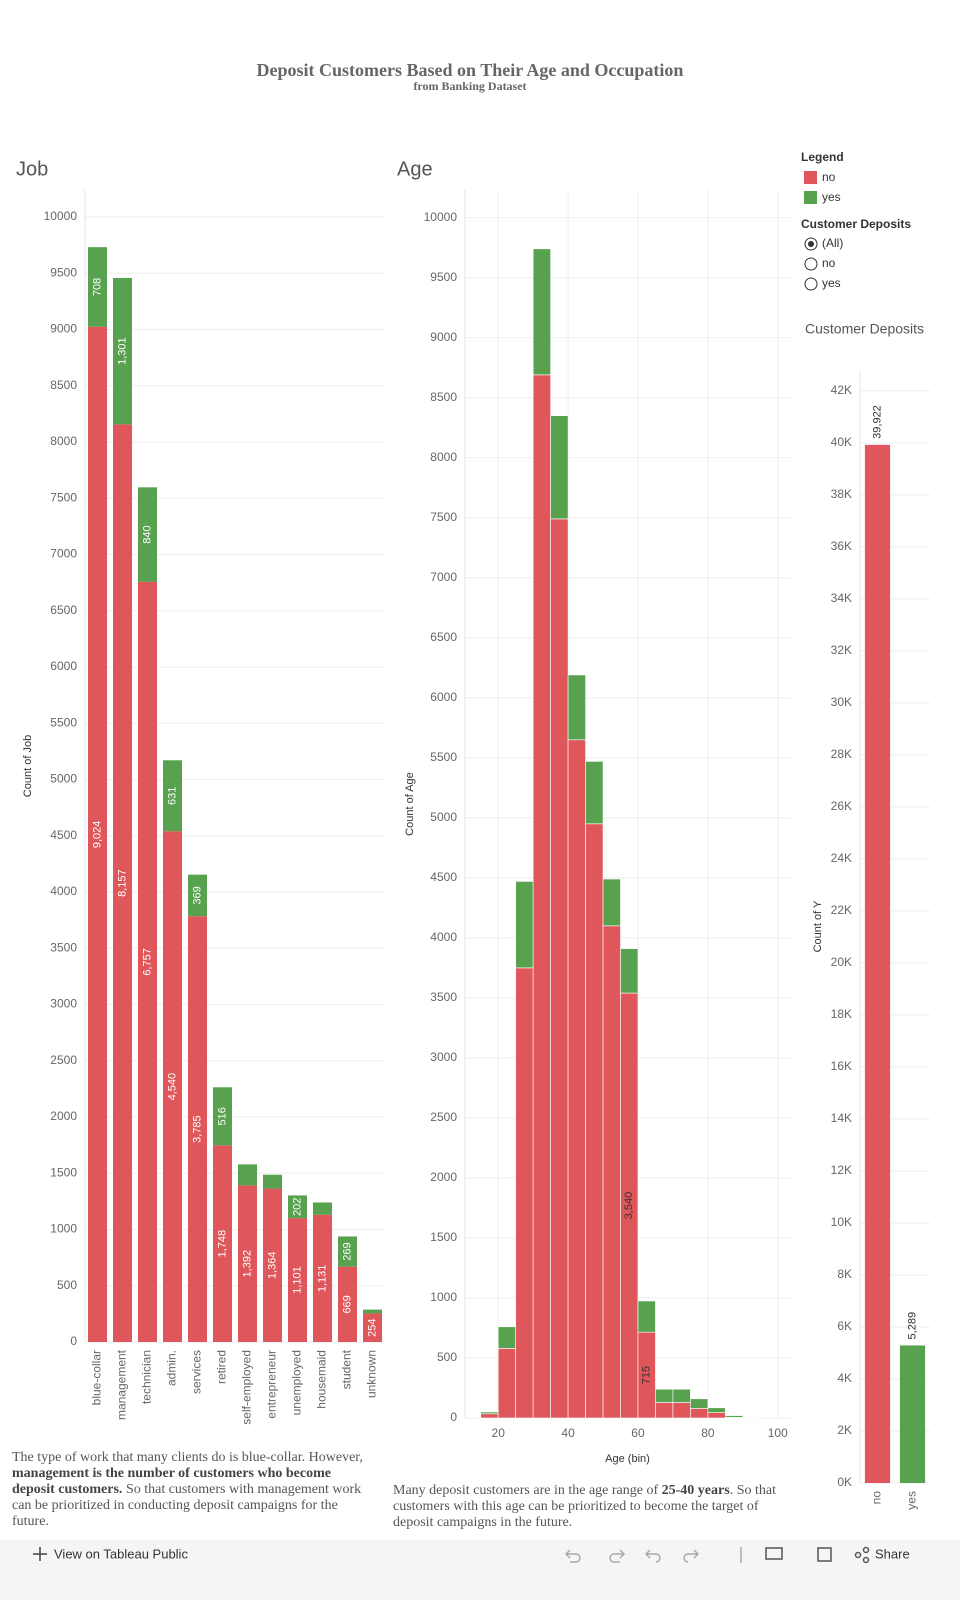 This screenshot has width=960, height=1600. I want to click on x-tick-label: unemployed, so click(297, 1382).